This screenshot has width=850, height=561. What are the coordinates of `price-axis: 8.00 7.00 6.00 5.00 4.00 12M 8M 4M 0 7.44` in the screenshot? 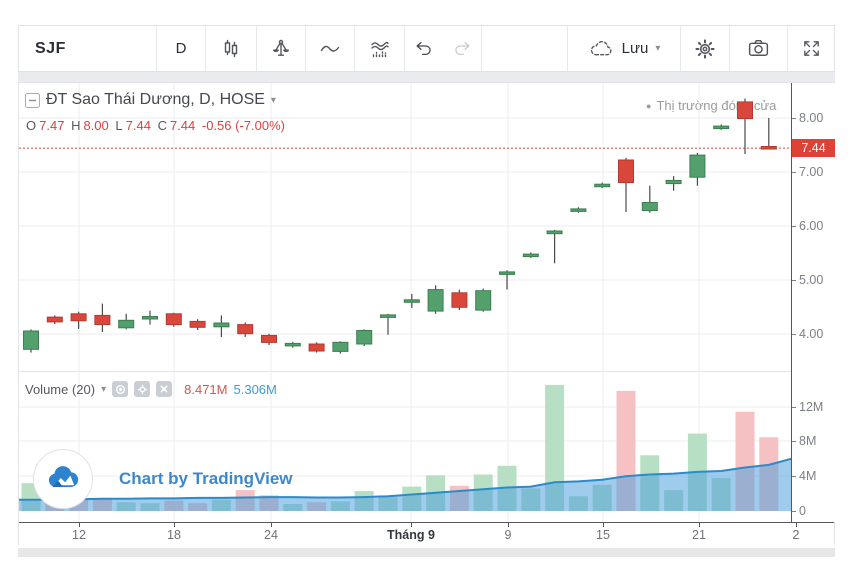 It's located at (813, 302).